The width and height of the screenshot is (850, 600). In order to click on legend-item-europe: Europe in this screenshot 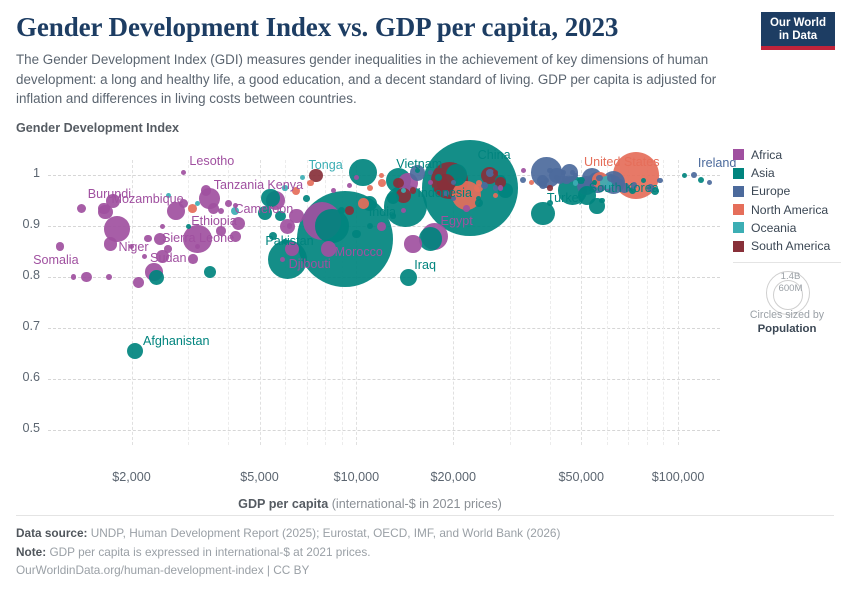, I will do `click(790, 192)`.